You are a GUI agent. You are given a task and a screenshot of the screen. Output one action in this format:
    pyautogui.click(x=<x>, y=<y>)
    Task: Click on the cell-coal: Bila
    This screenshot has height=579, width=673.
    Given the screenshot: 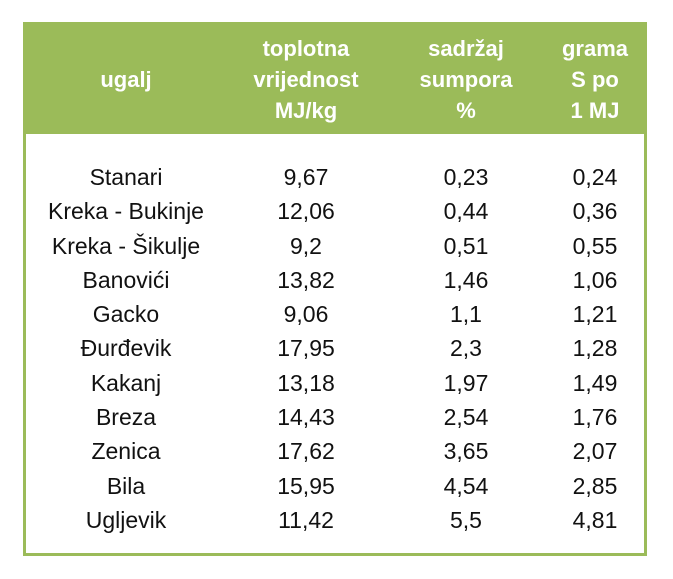 What is the action you would take?
    pyautogui.click(x=126, y=485)
    